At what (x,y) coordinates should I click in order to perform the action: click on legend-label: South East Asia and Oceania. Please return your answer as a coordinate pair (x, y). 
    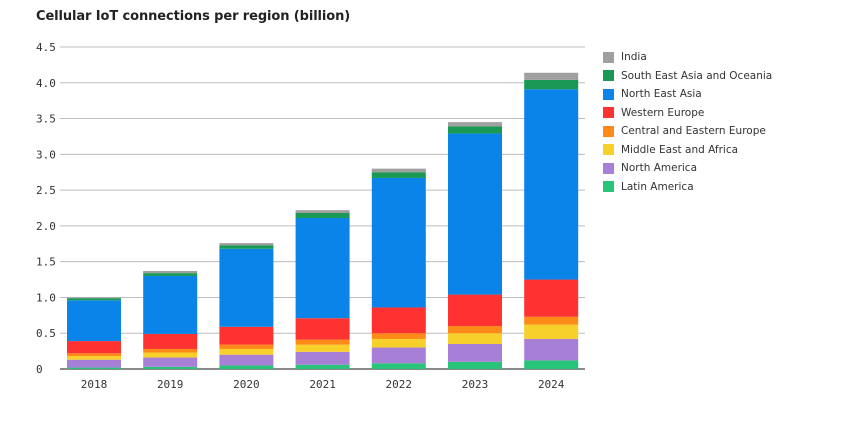
    Looking at the image, I should click on (697, 75).